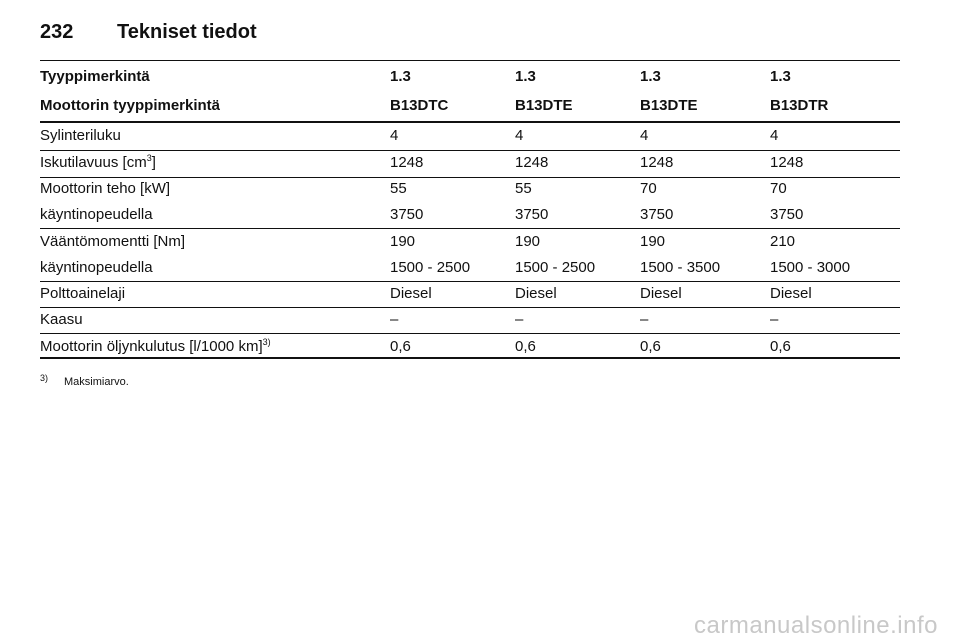  I want to click on row-label: Moottorin öljynkulutus [l/1000 km]3), so click(155, 347).